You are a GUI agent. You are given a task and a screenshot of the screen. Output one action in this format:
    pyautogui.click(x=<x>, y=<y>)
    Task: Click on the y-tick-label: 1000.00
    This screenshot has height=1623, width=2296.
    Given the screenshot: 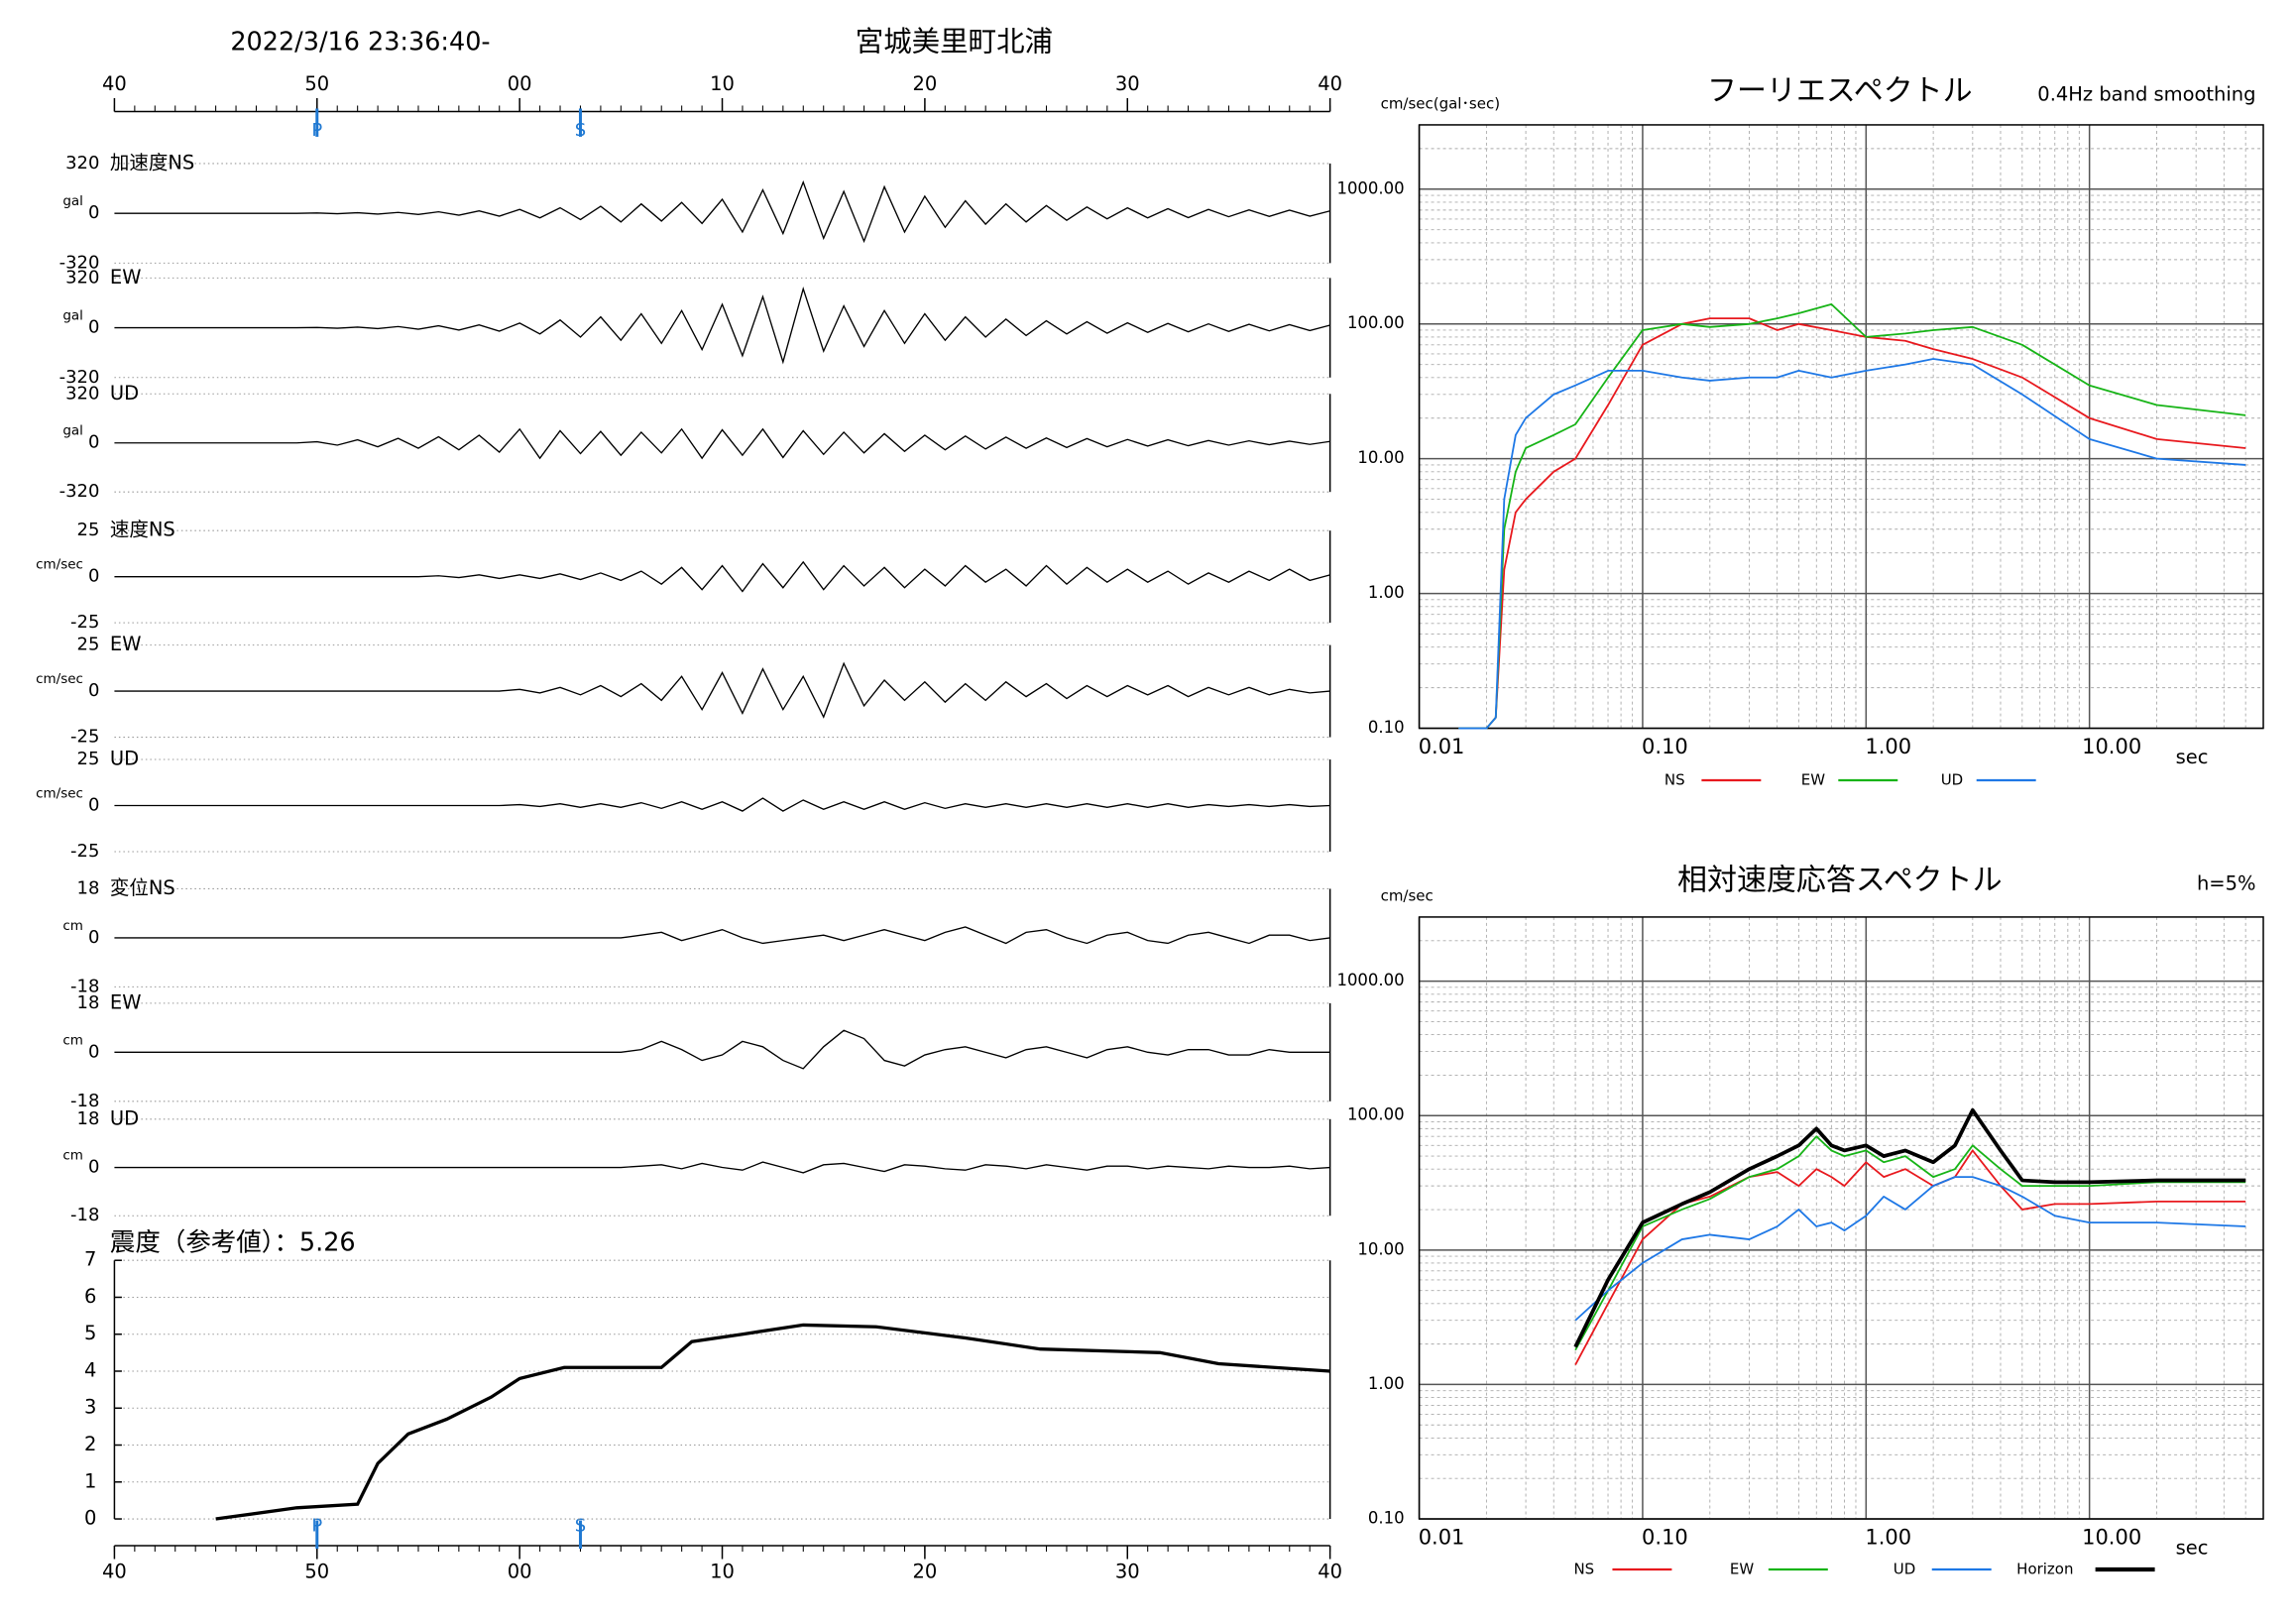 What is the action you would take?
    pyautogui.click(x=1370, y=980)
    